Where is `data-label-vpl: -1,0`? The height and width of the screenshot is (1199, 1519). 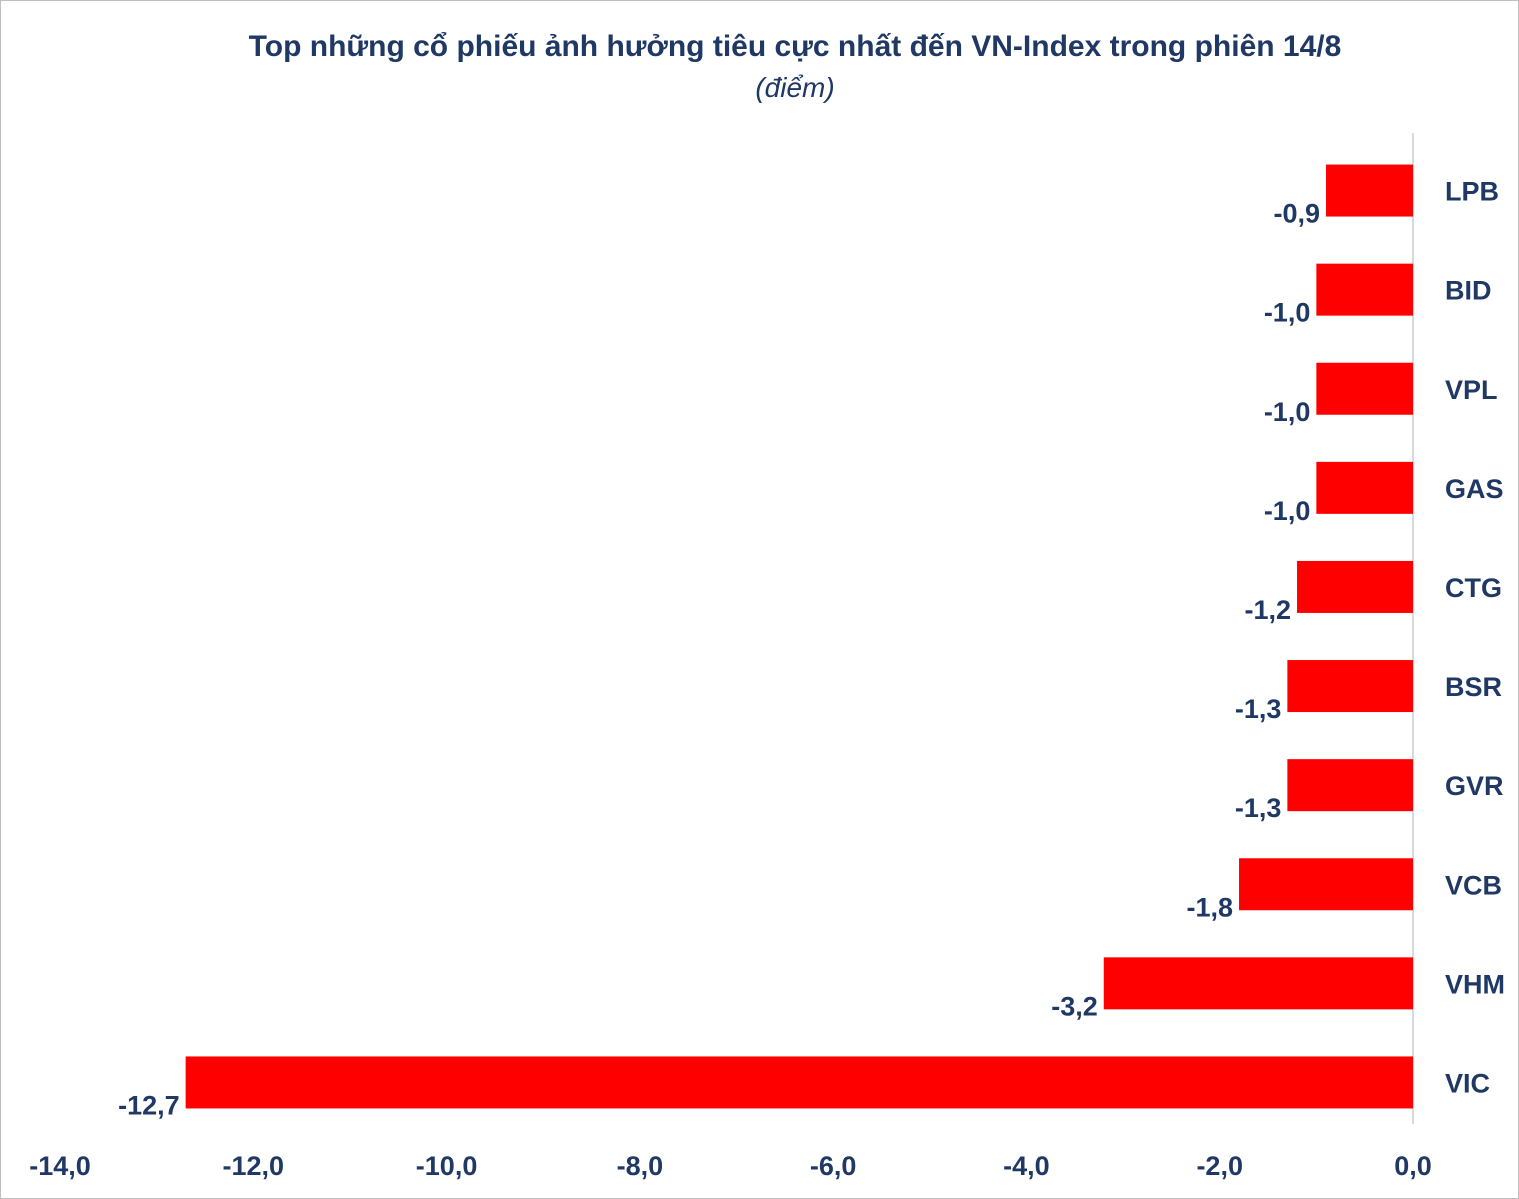
data-label-vpl: -1,0 is located at coordinates (1287, 412).